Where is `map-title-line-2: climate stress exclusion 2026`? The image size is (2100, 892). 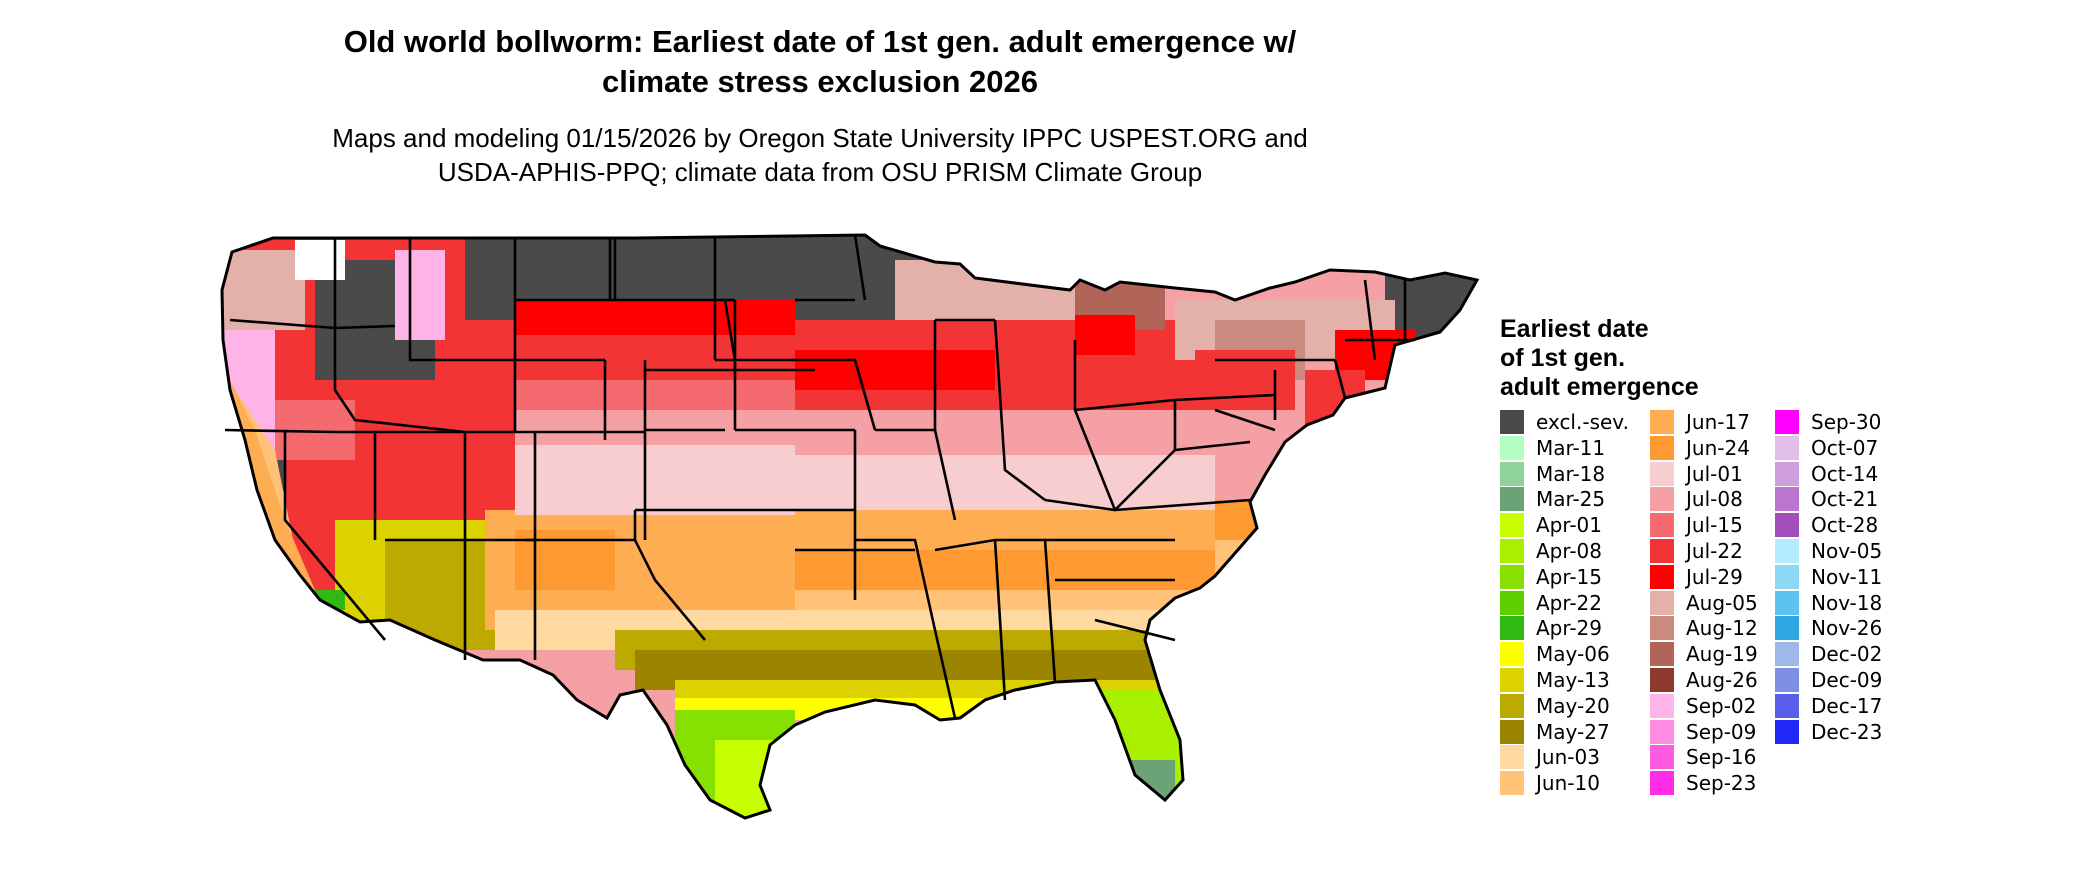 map-title-line-2: climate stress exclusion 2026 is located at coordinates (820, 81).